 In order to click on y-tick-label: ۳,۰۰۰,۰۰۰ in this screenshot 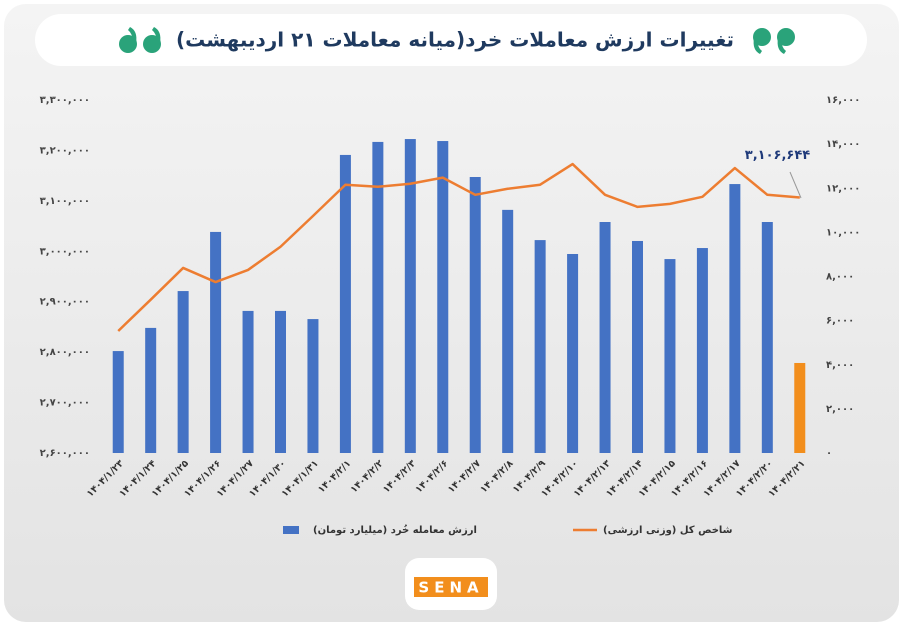, I will do `click(65, 251)`.